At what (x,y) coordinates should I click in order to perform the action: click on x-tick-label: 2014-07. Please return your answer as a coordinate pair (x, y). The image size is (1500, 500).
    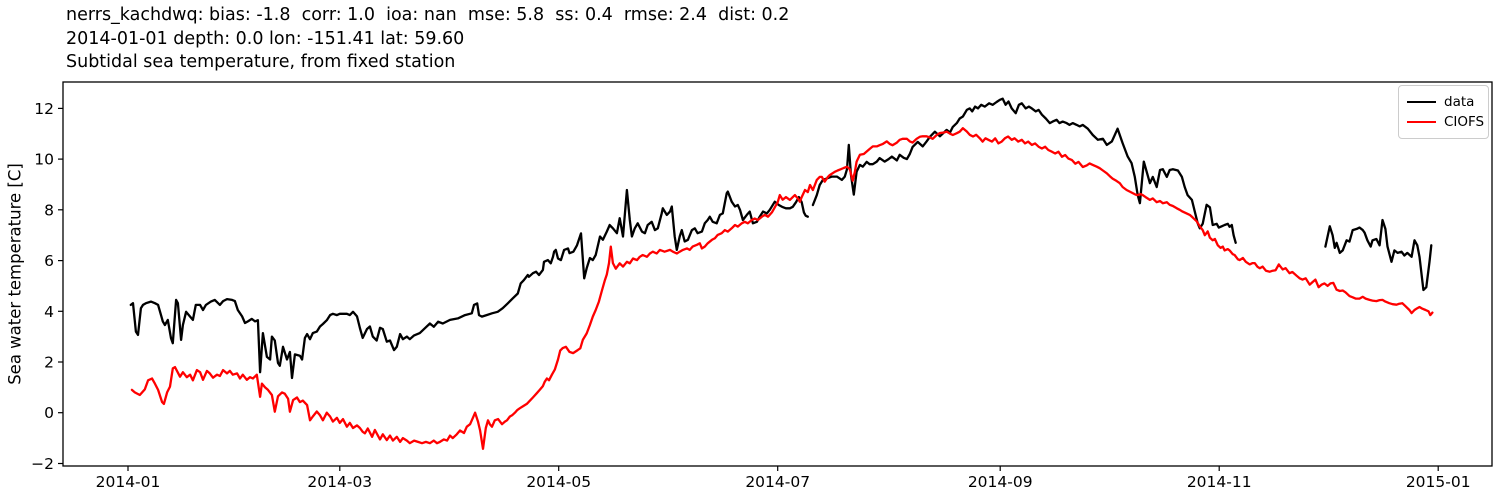
    Looking at the image, I should click on (777, 482).